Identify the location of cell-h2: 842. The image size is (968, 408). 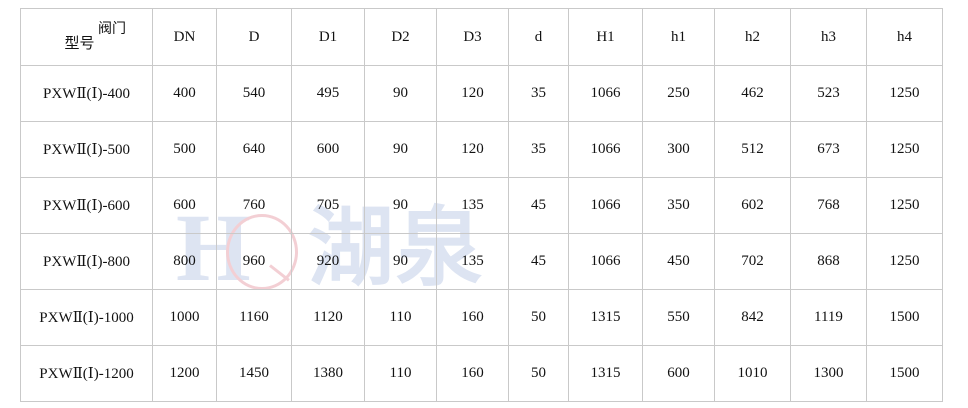
(752, 317).